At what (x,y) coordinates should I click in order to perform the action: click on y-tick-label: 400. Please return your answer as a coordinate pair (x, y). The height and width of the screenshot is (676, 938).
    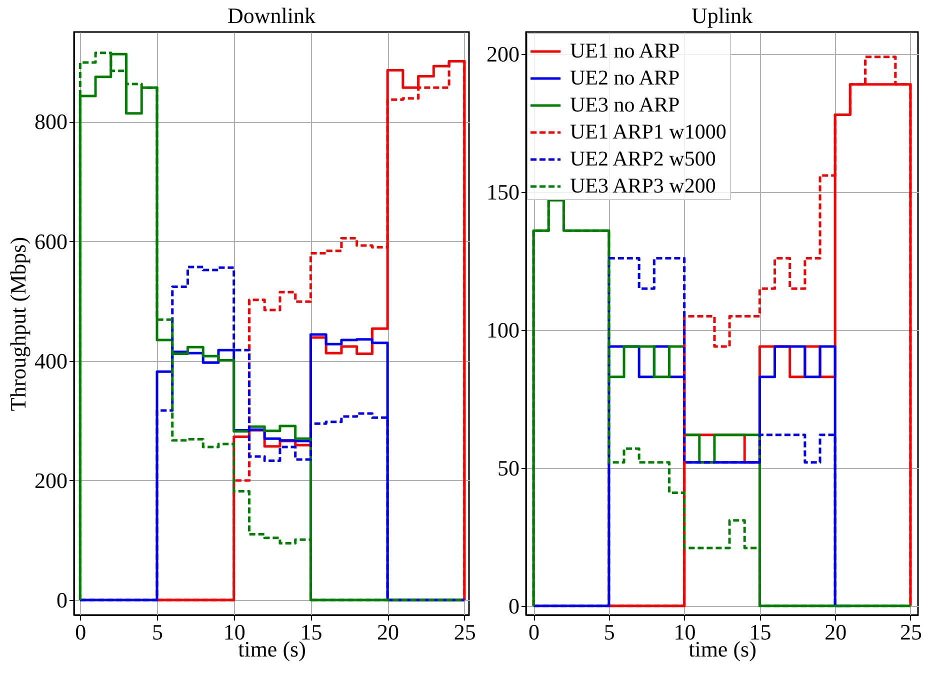
    Looking at the image, I should click on (51, 361).